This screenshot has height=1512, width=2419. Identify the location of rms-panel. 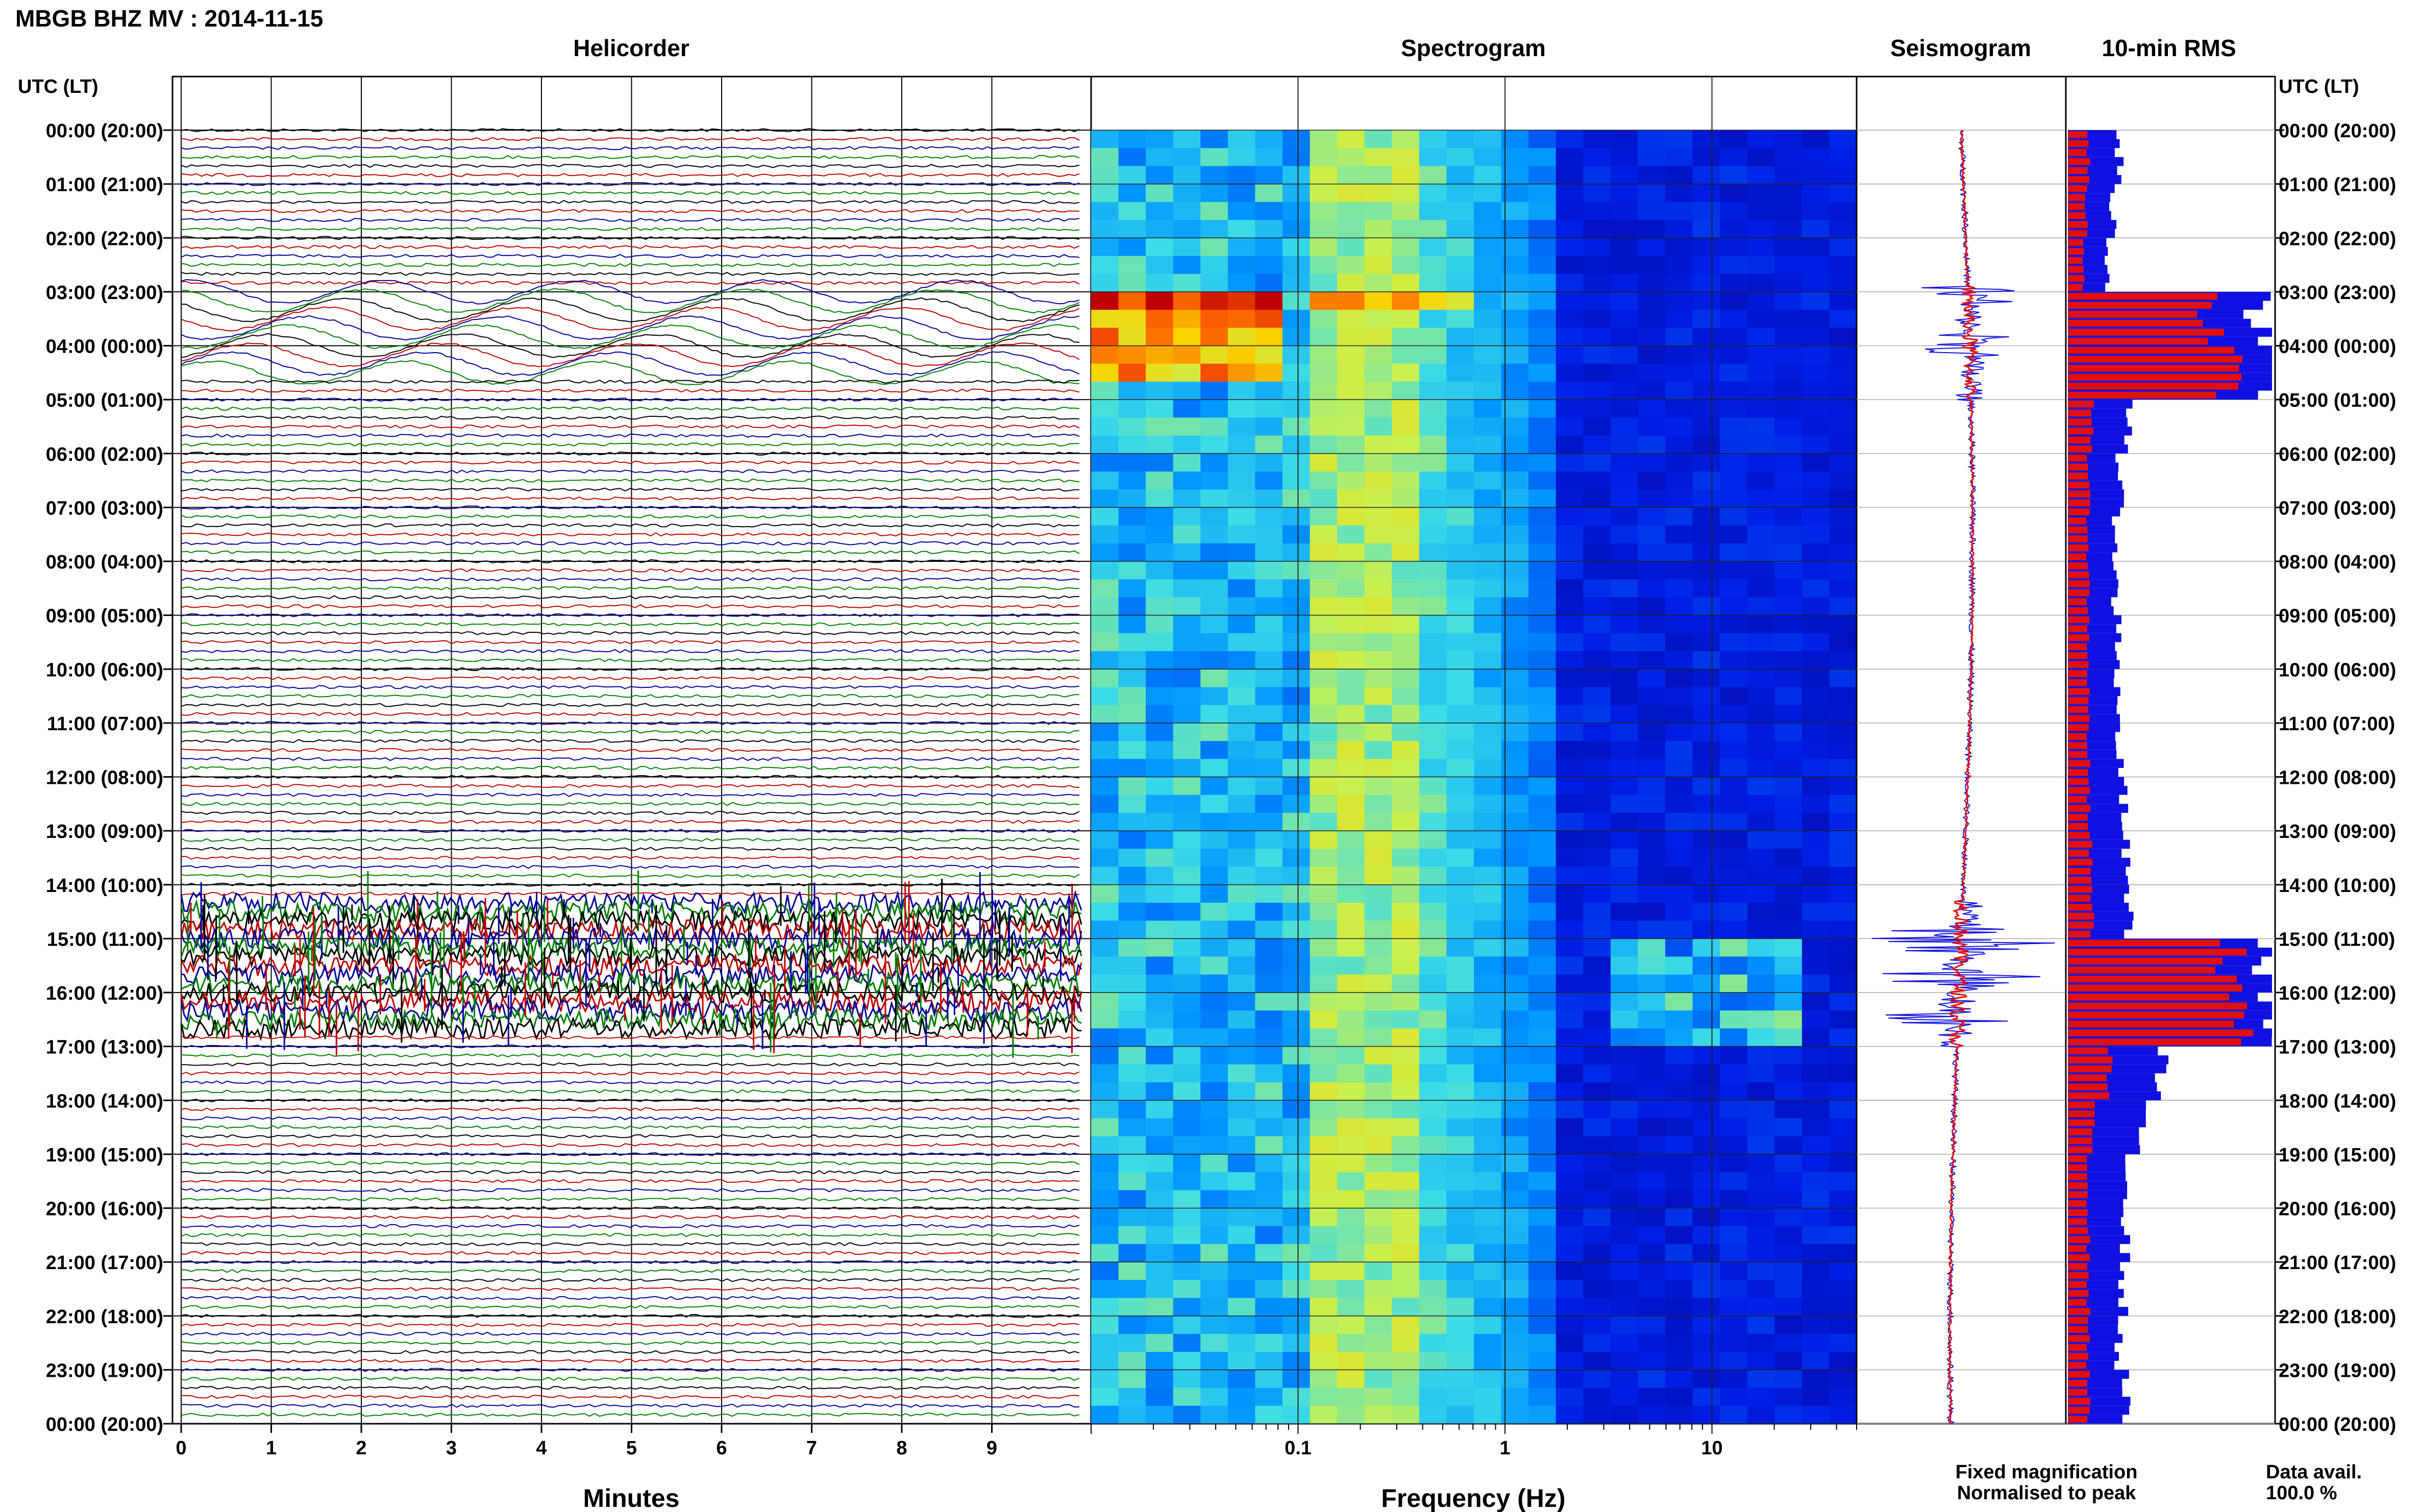
(2170, 750).